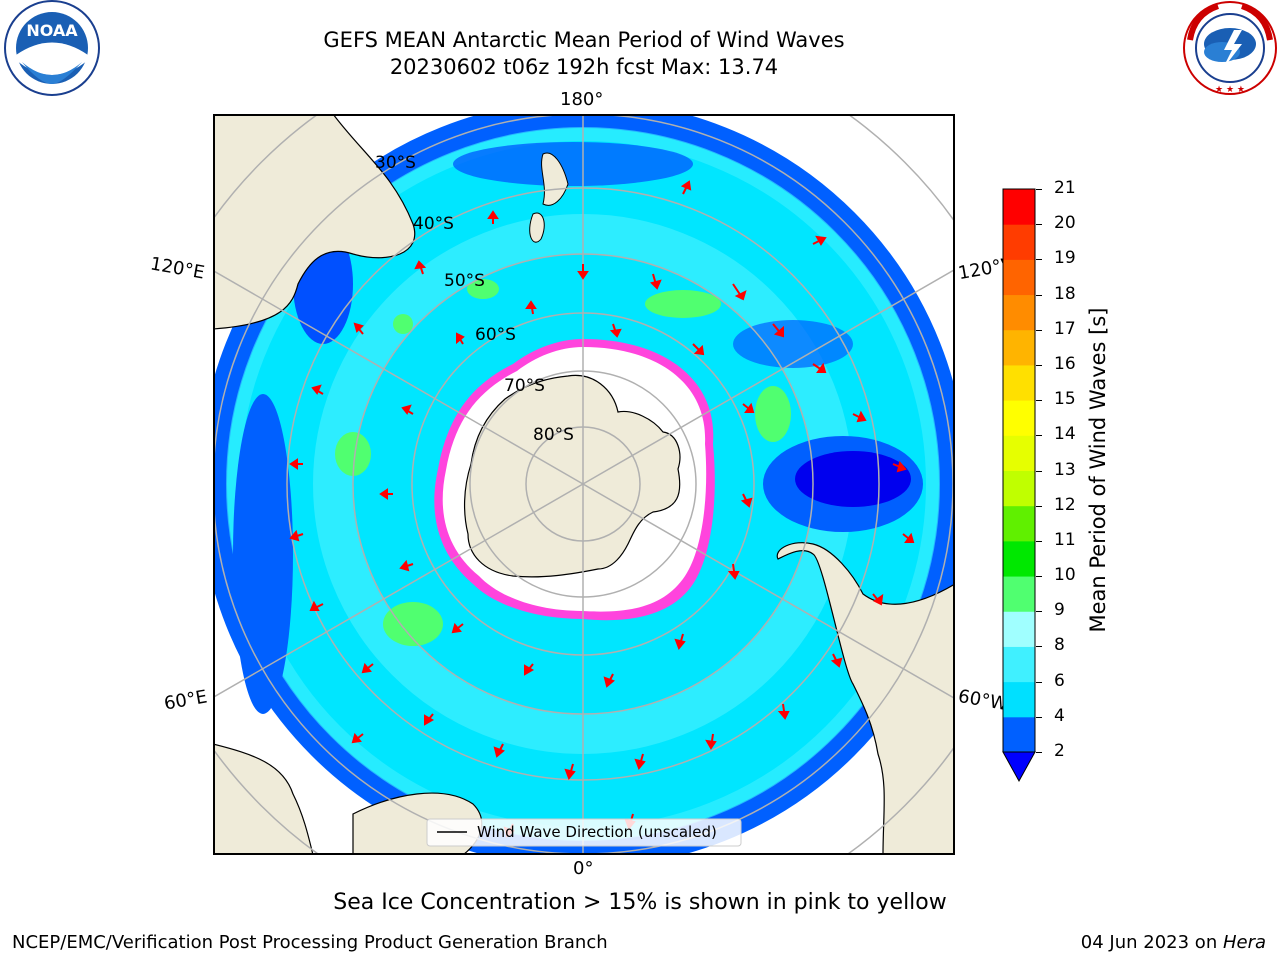  I want to click on meridian-label-120e: 120°E, so click(177, 268).